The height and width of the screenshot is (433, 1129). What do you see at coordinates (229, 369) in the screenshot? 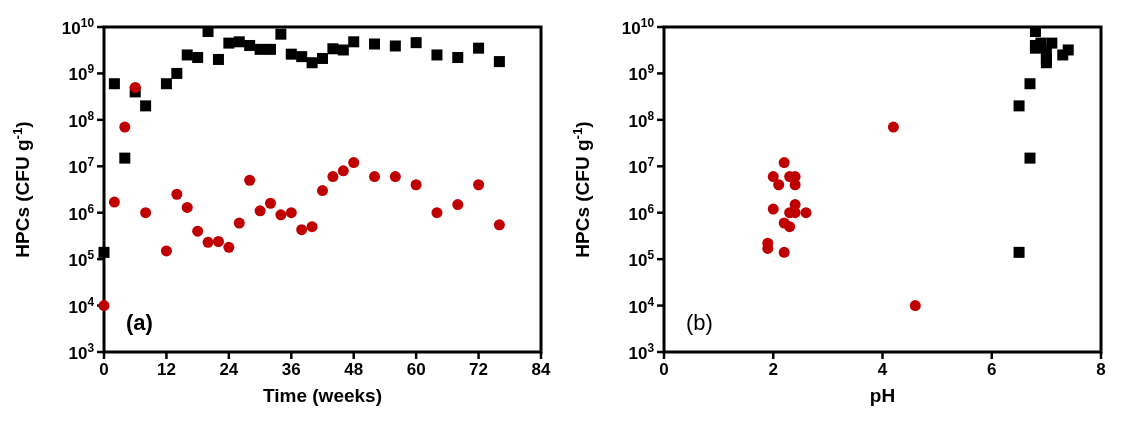
I see `x-tick-label: 24` at bounding box center [229, 369].